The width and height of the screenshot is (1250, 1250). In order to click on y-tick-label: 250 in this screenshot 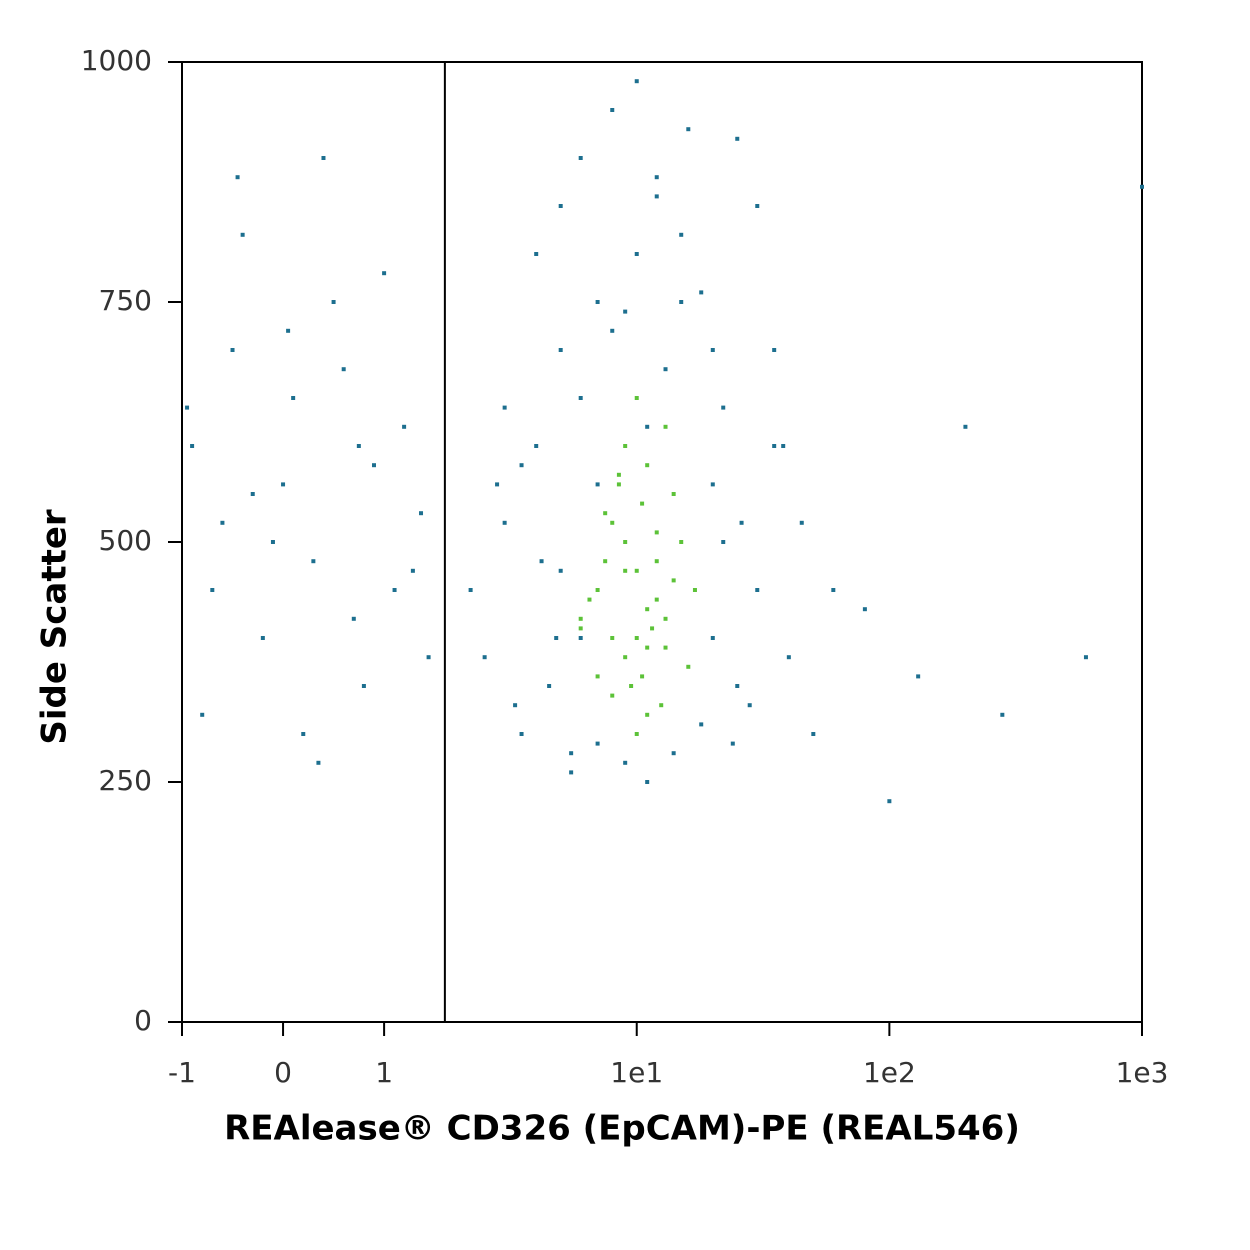, I will do `click(125, 780)`.